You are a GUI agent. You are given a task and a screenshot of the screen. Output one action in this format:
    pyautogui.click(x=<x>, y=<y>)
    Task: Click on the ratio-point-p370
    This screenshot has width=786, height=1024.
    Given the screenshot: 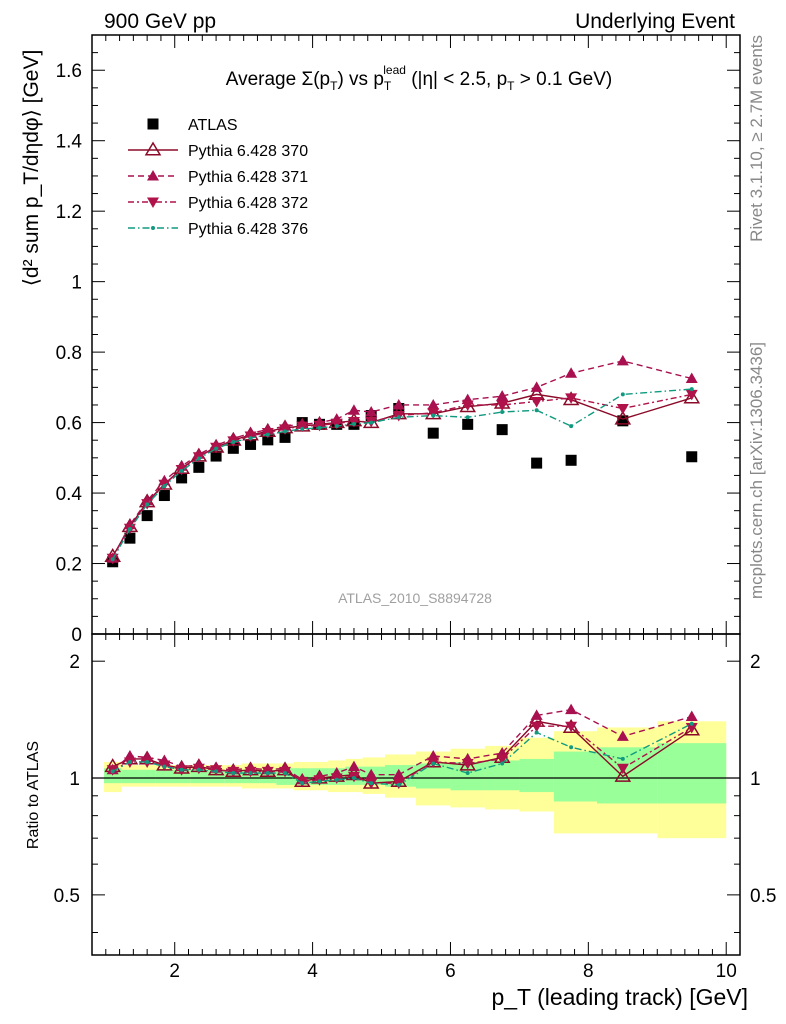 What is the action you would take?
    pyautogui.click(x=692, y=728)
    